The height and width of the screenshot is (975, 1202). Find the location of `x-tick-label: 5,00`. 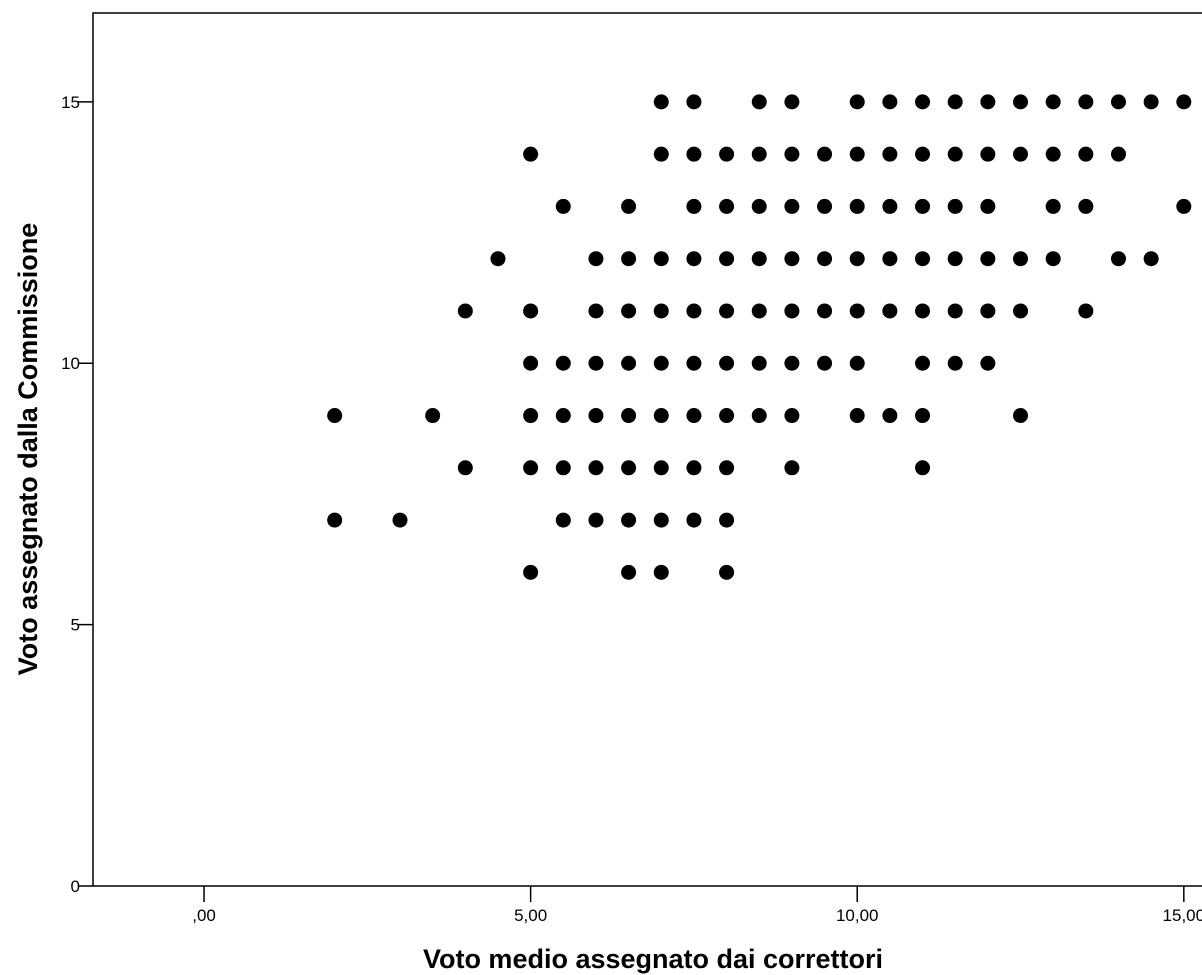

x-tick-label: 5,00 is located at coordinates (530, 915).